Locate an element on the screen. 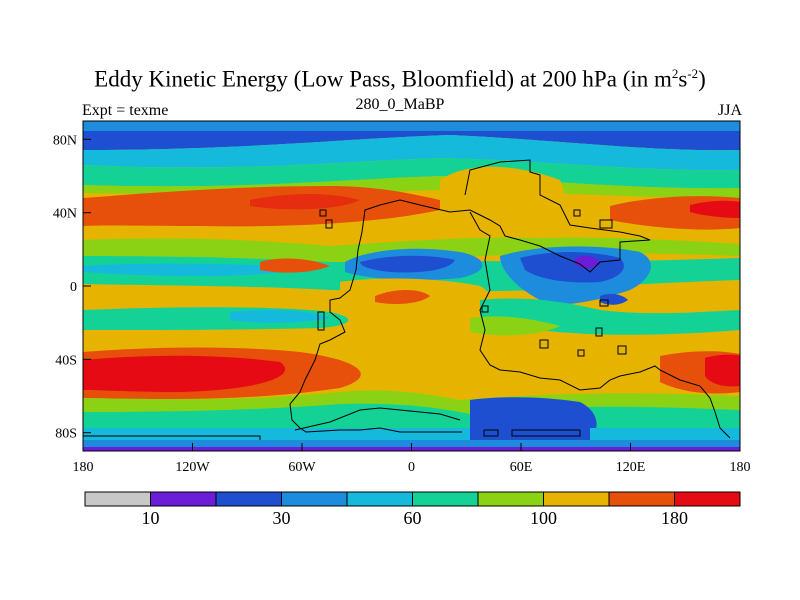 This screenshot has width=800, height=600. y-tick-label: 0 is located at coordinates (73, 287).